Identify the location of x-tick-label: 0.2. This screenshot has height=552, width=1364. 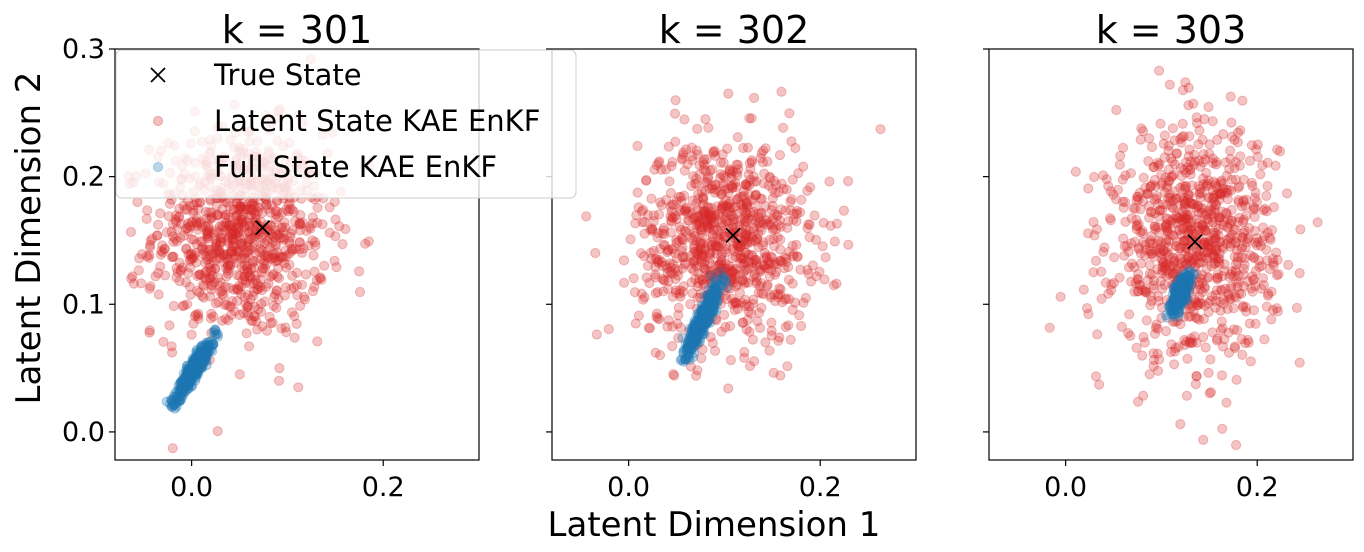
(820, 487).